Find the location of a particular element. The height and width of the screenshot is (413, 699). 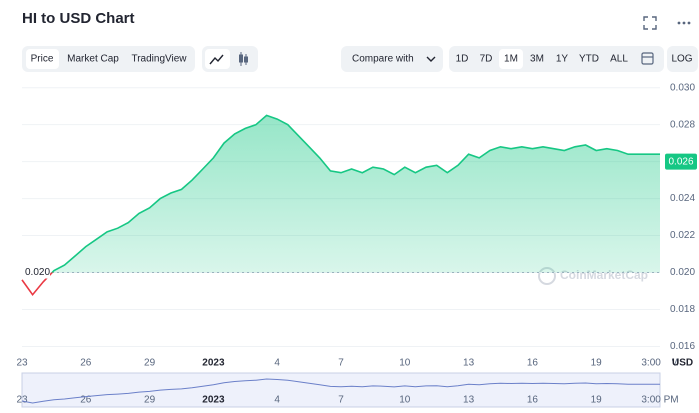

line-icon is located at coordinates (216, 59).